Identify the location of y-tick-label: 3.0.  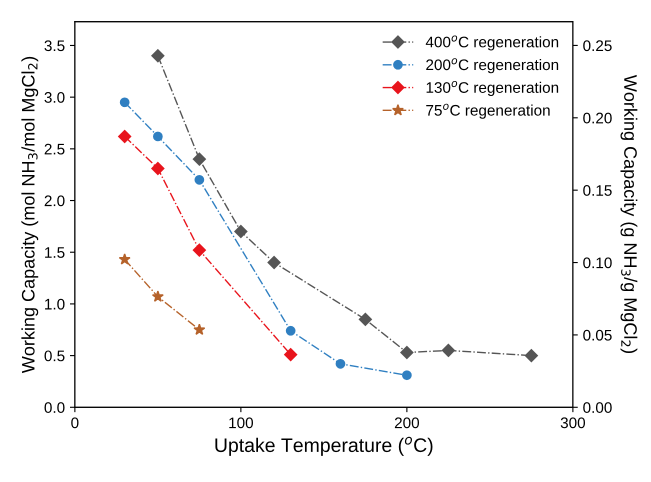
(54, 97).